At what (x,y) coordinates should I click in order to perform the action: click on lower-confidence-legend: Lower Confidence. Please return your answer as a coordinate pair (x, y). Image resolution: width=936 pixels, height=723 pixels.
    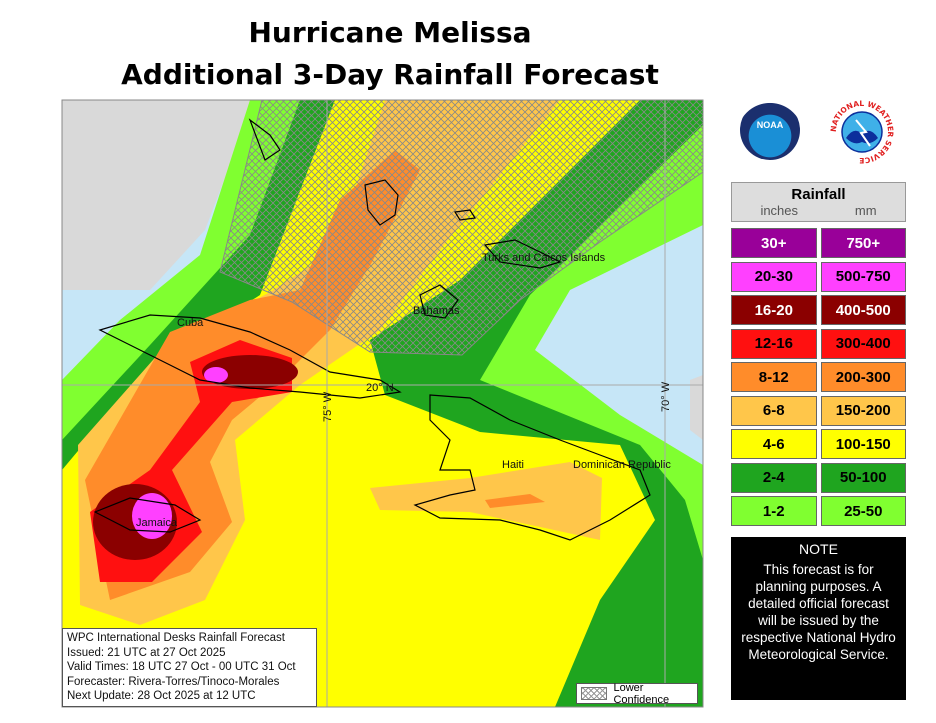
    Looking at the image, I should click on (637, 693).